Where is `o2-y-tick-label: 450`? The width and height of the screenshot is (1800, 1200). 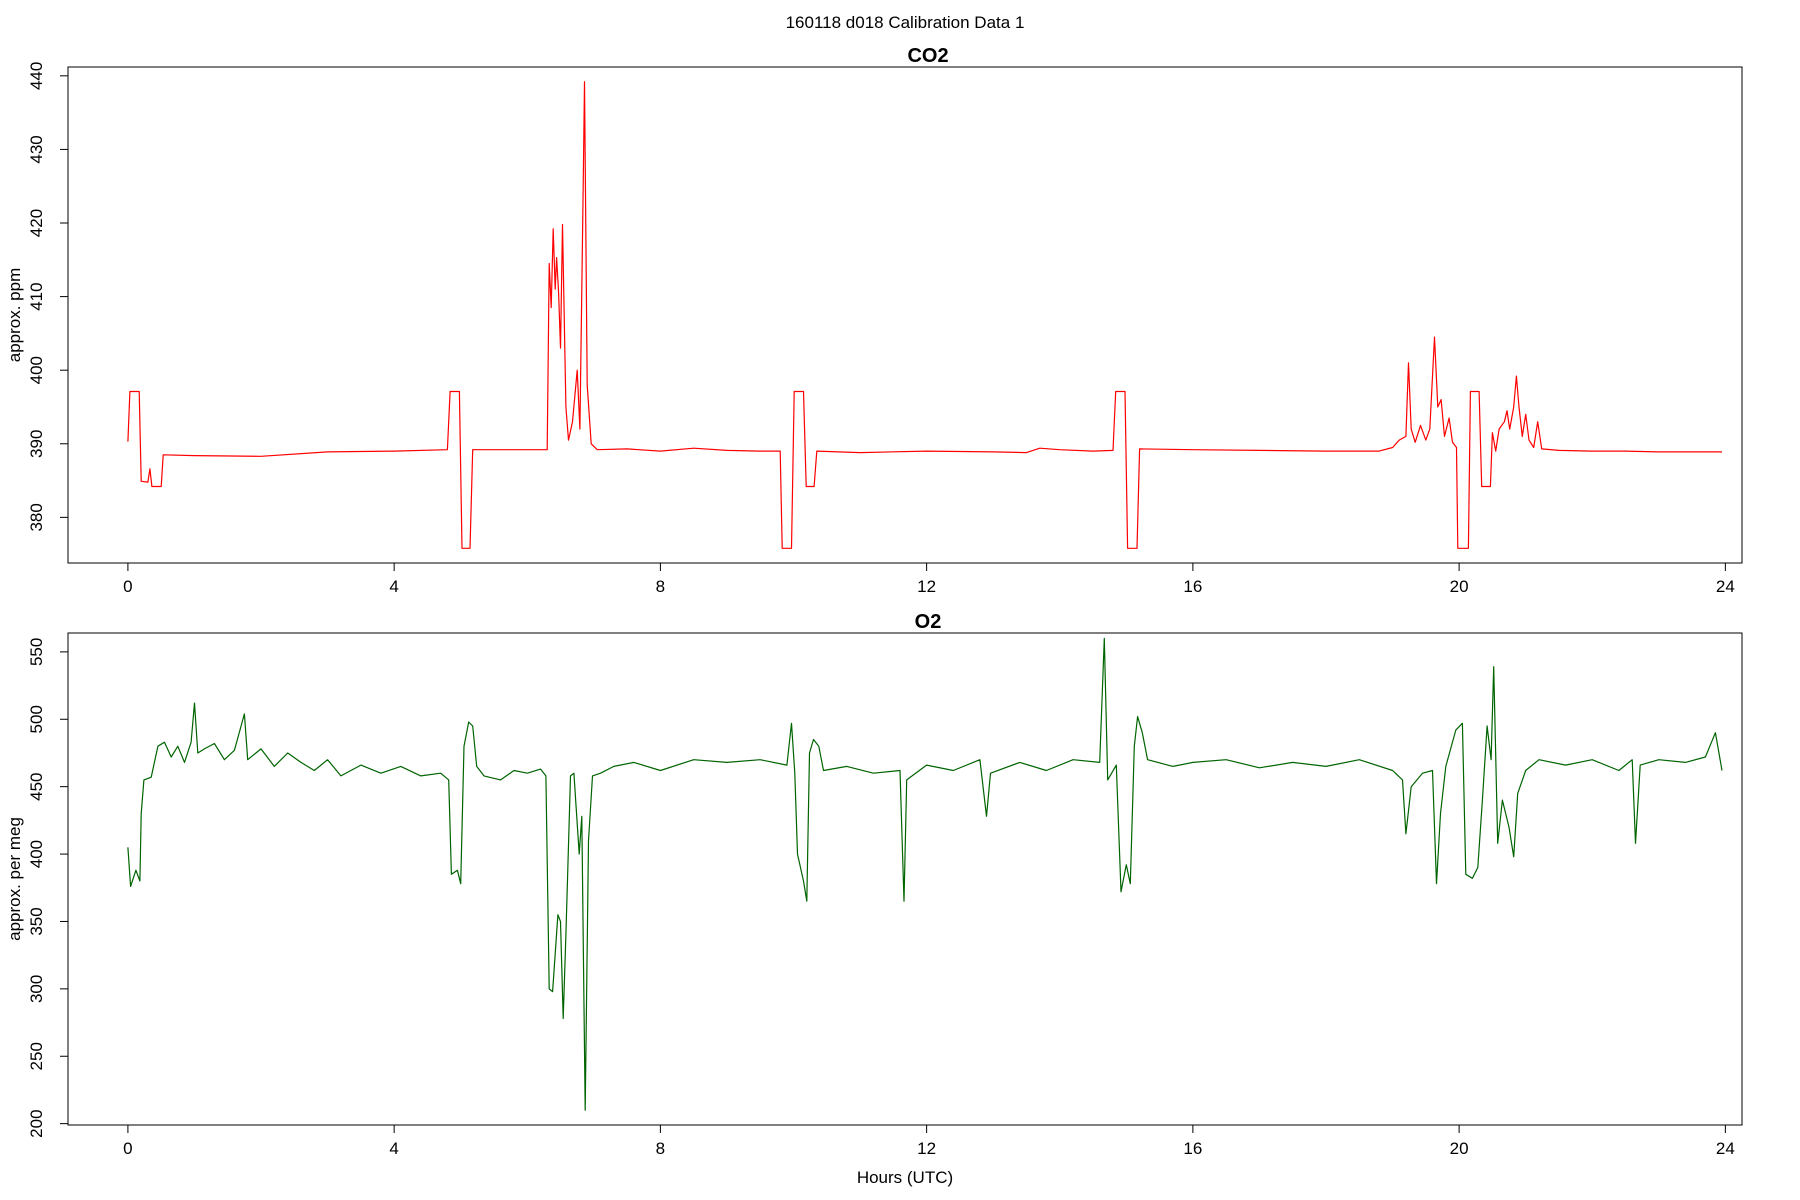
o2-y-tick-label: 450 is located at coordinates (36, 786).